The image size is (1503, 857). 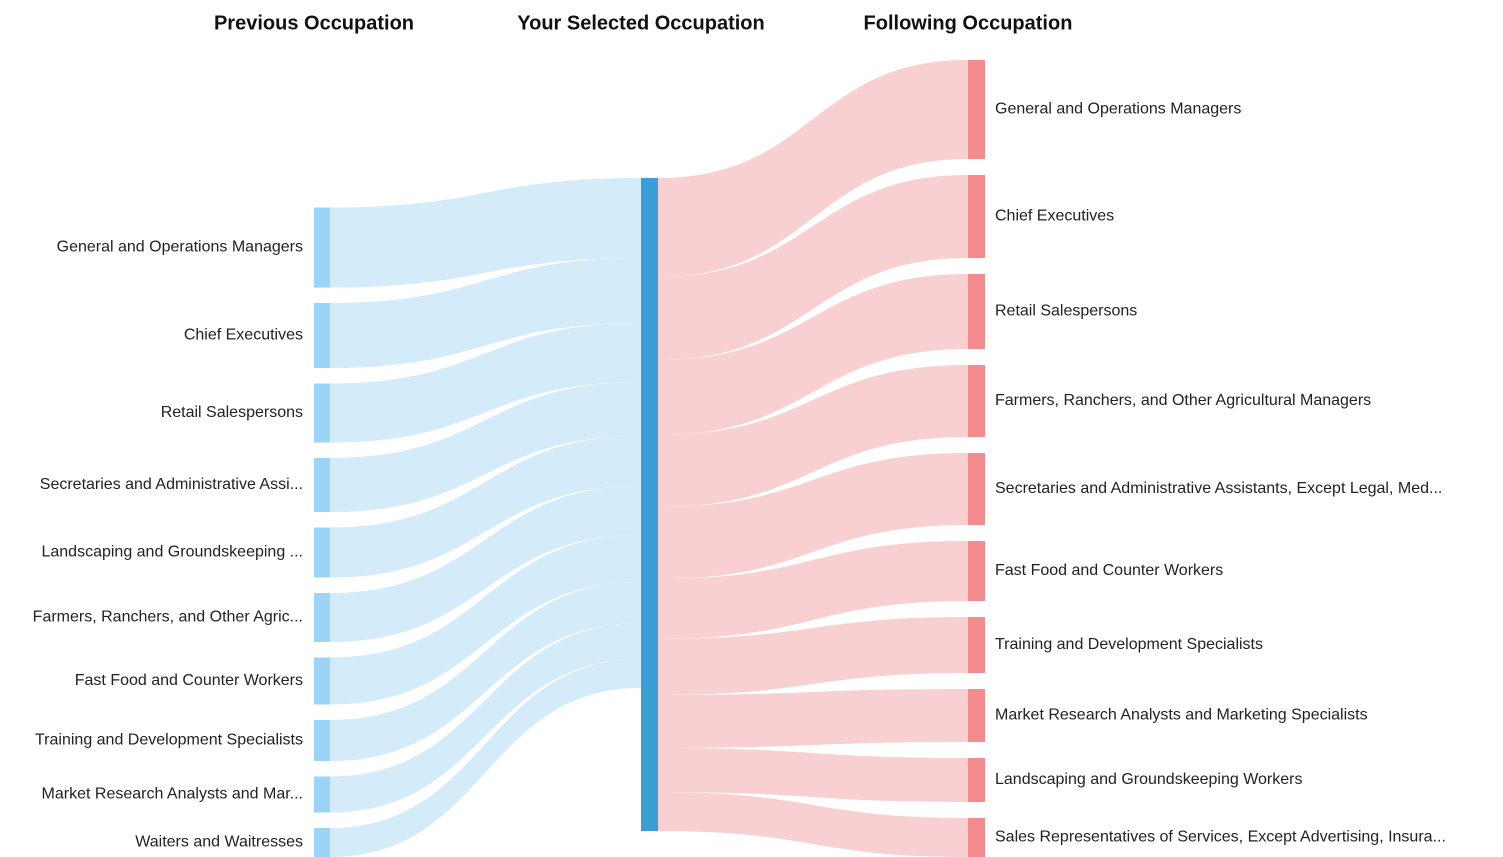 I want to click on source-header: Previous Occupation, so click(x=314, y=23).